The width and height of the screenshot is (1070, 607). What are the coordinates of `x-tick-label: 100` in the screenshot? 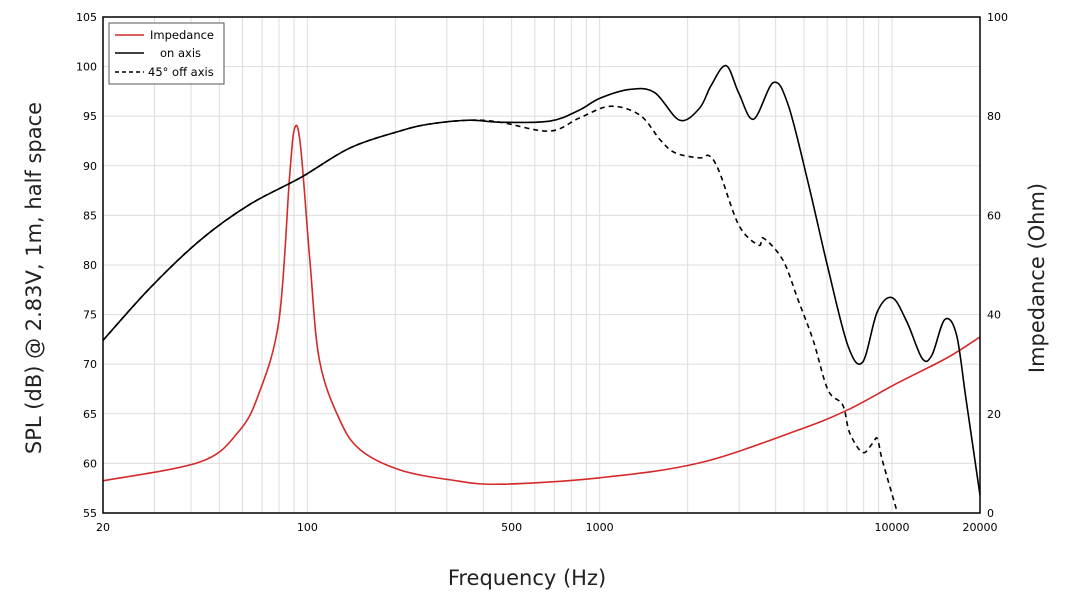 It's located at (307, 527).